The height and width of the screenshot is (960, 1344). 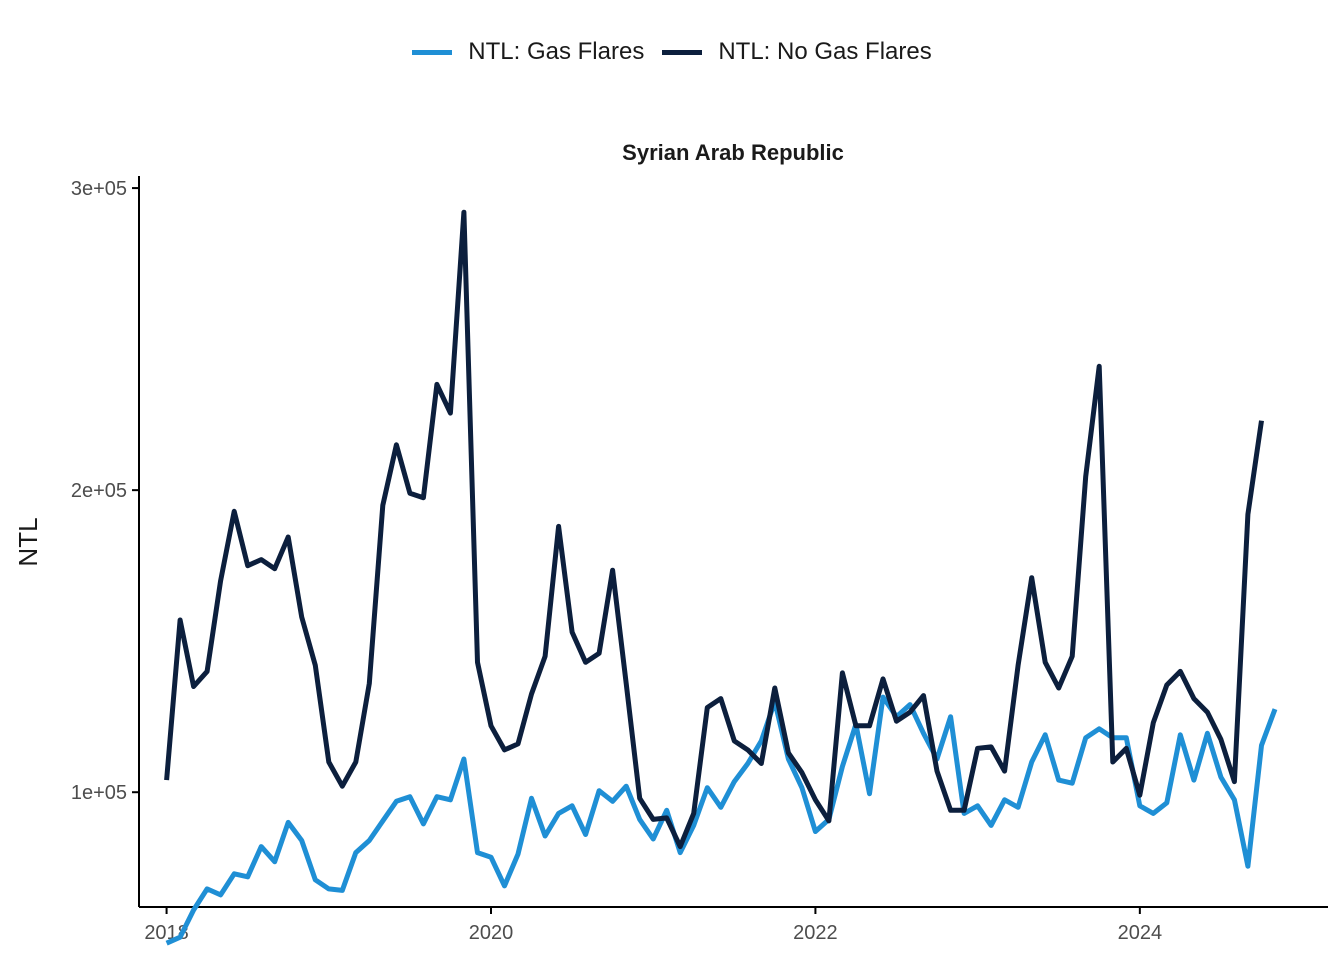 I want to click on legend-swatch-no-gas-flares, so click(x=682, y=52).